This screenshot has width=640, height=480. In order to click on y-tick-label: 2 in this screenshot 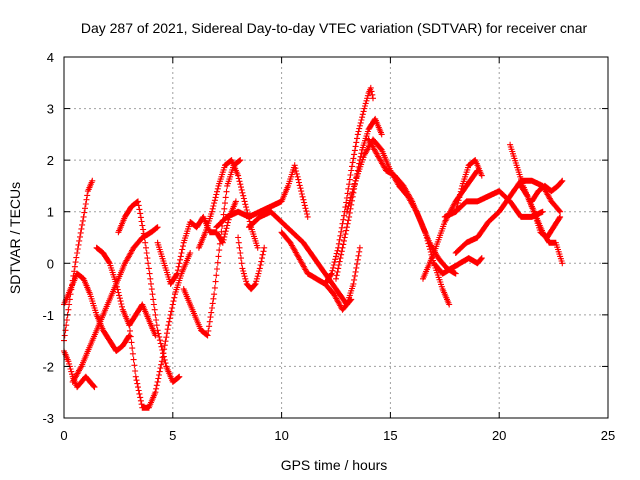, I will do `click(50, 160)`.